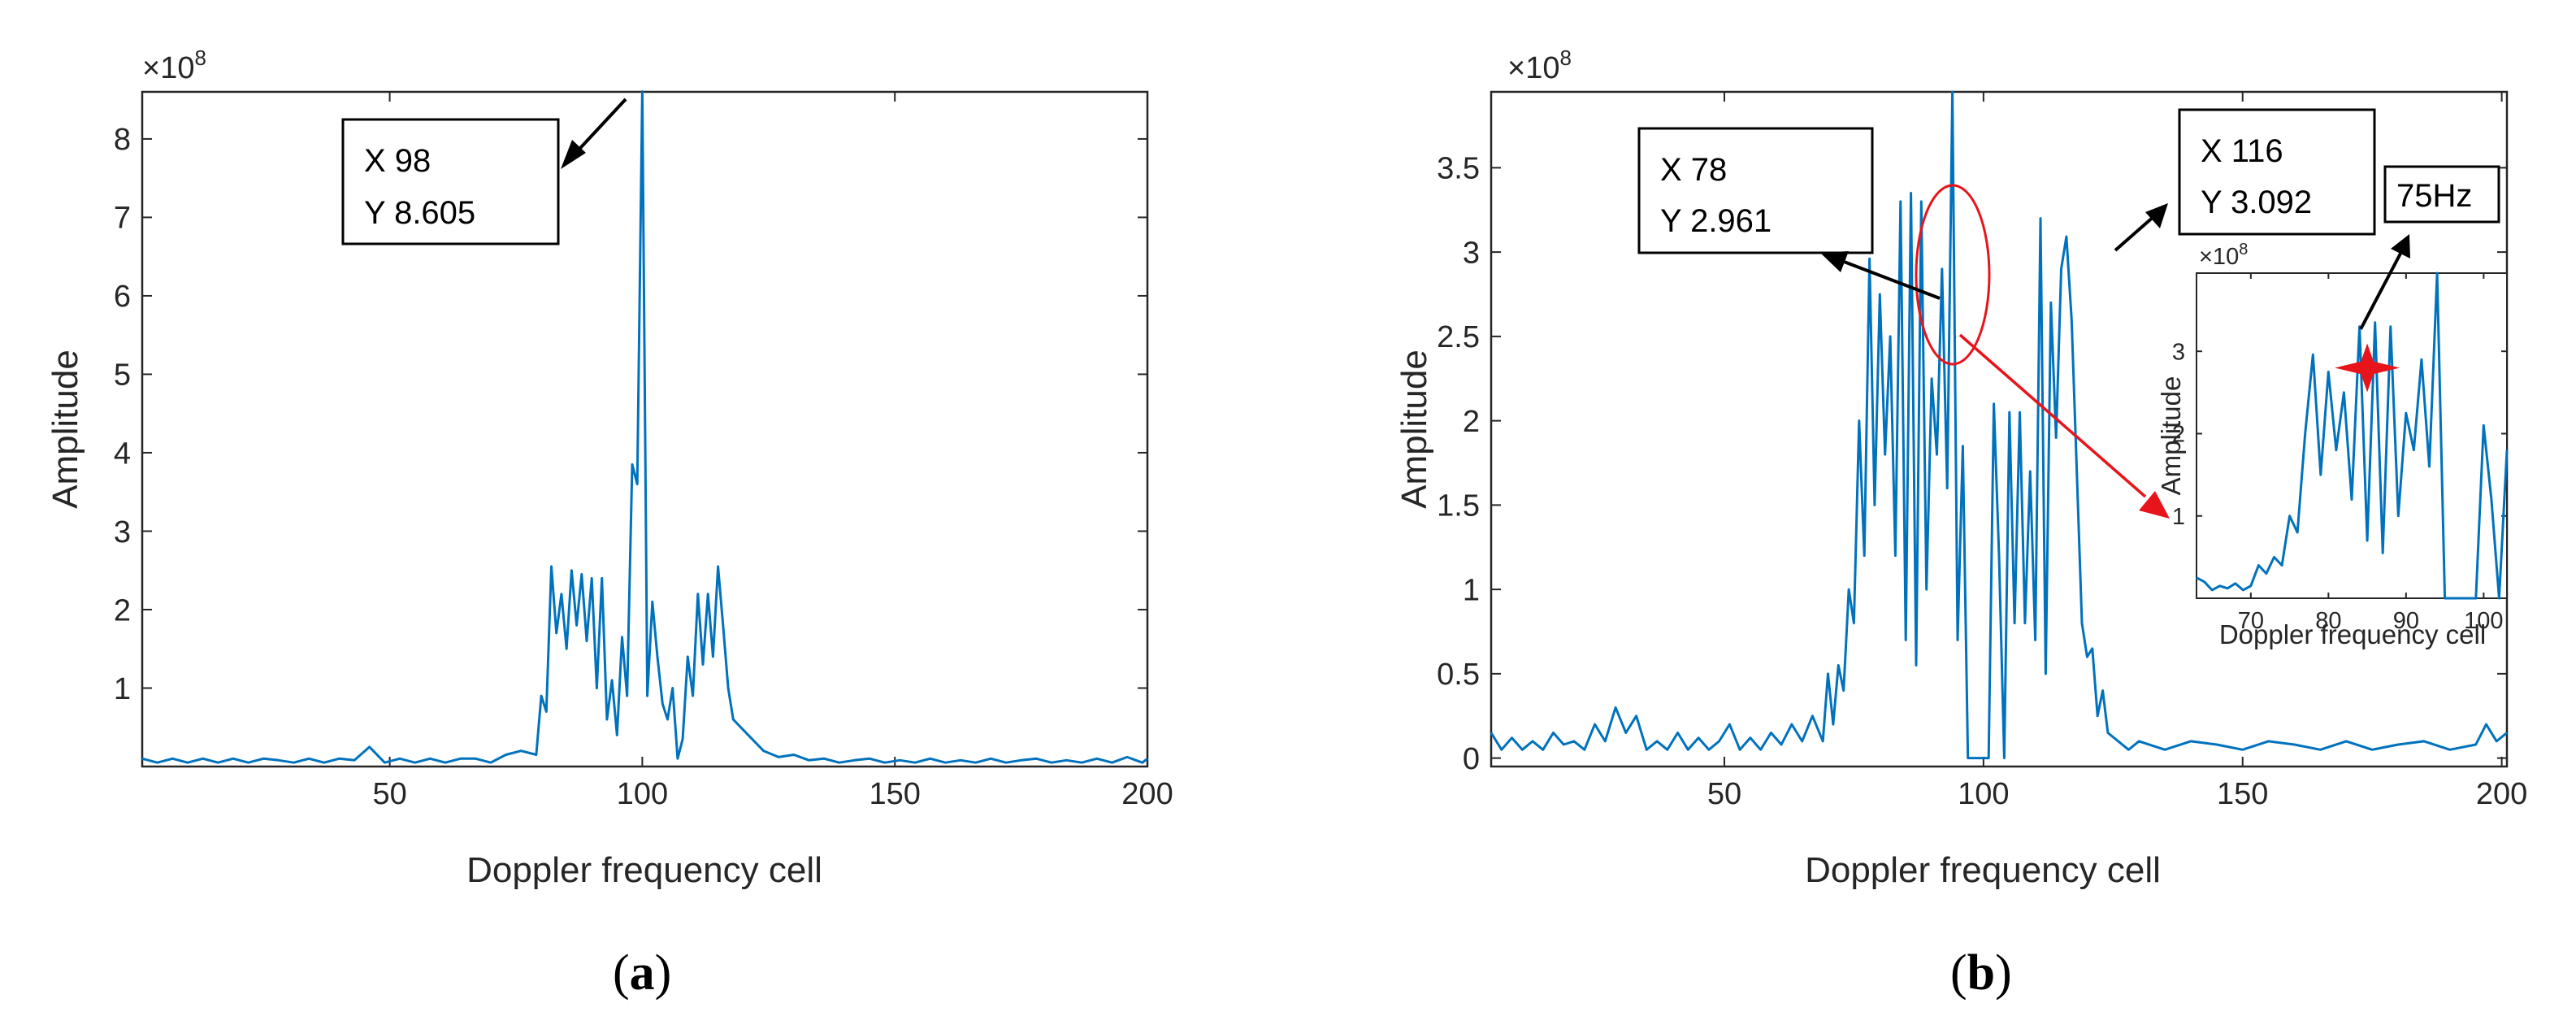 This screenshot has height=1025, width=2576. Describe the element at coordinates (2406, 621) in the screenshot. I see `x-tick-label: 90` at that location.